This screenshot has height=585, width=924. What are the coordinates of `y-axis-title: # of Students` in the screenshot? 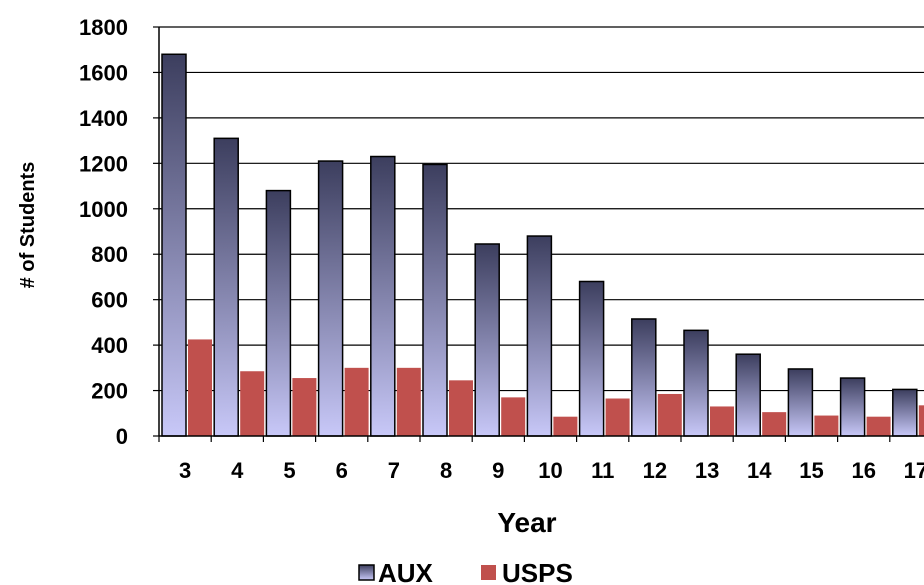 It's located at (28, 225).